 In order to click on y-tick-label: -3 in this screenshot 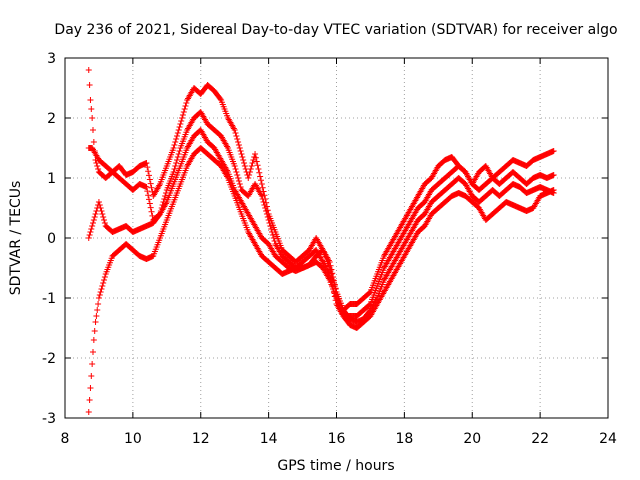, I will do `click(49, 419)`.